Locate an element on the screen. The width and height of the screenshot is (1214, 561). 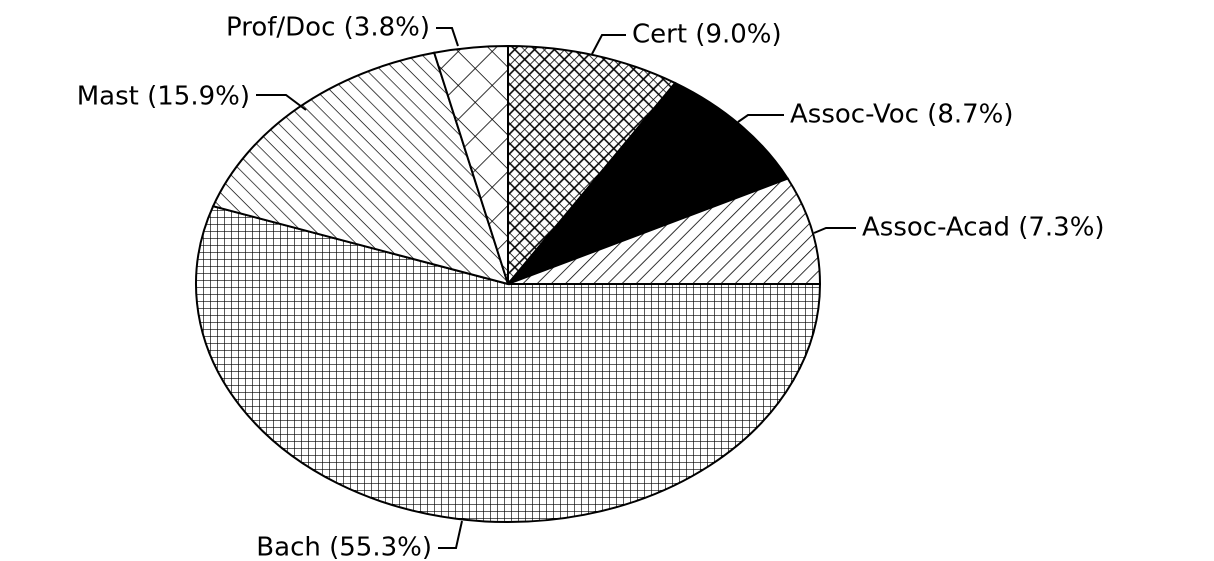
slice-label: Bach (55.3%) is located at coordinates (344, 547).